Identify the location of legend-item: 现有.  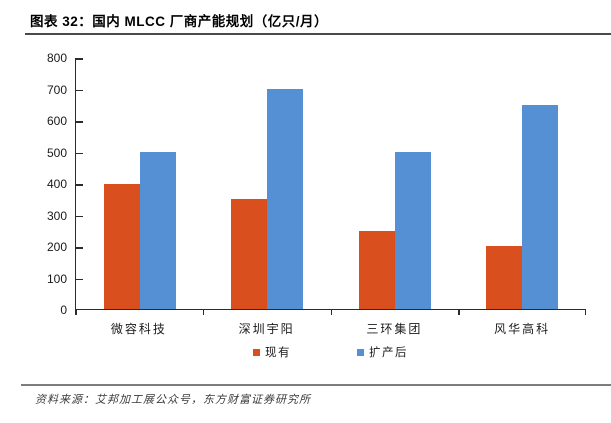
(272, 352).